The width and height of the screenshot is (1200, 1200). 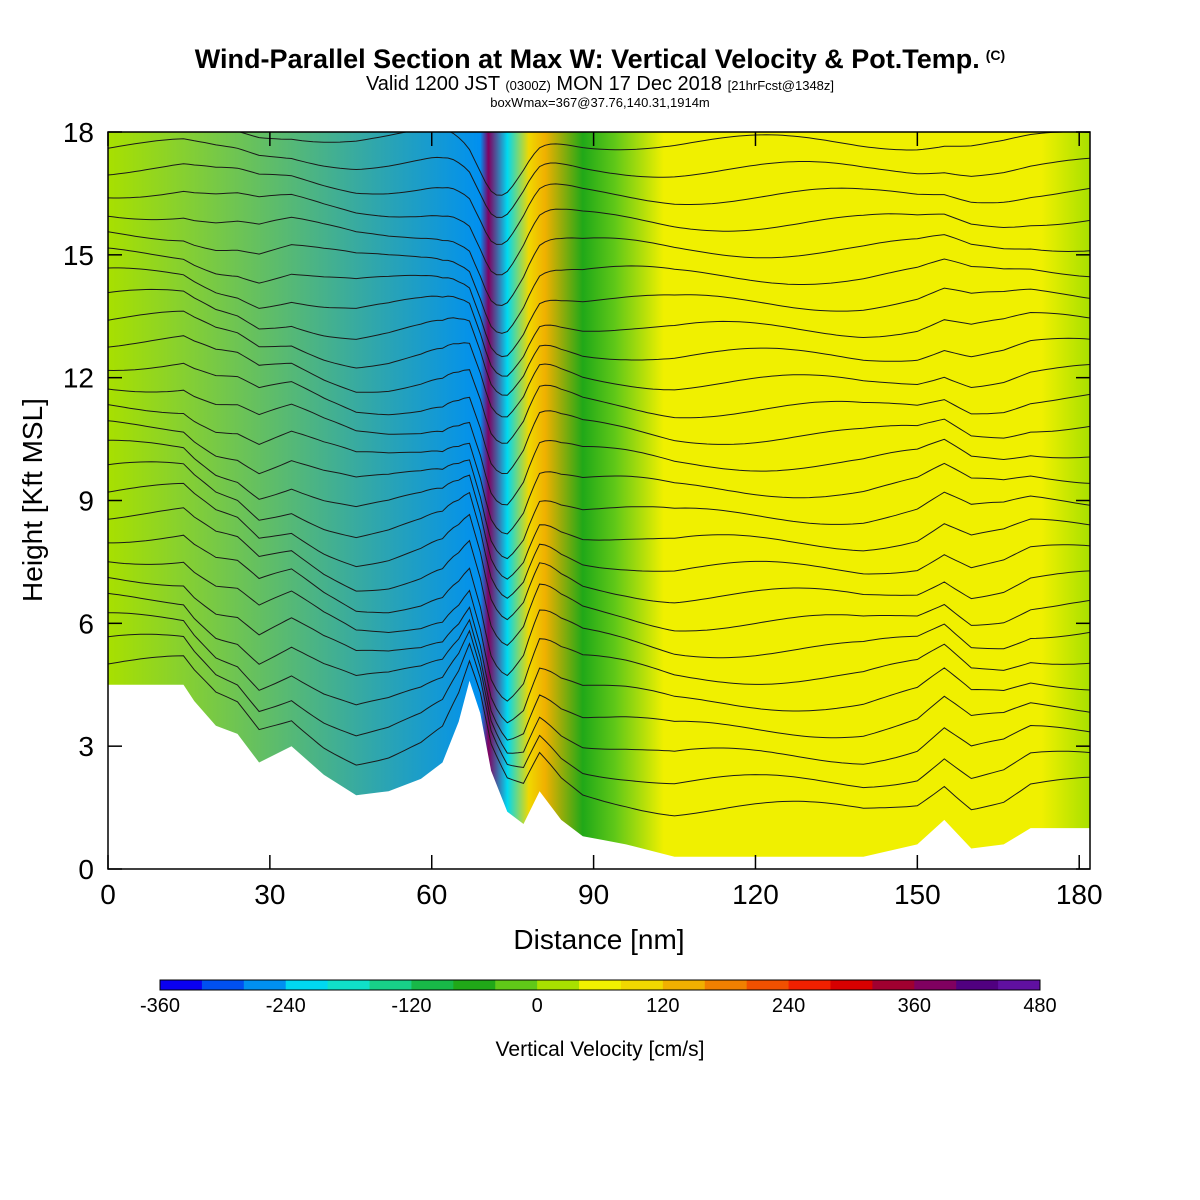 I want to click on colorbar-label: 240, so click(x=788, y=1006).